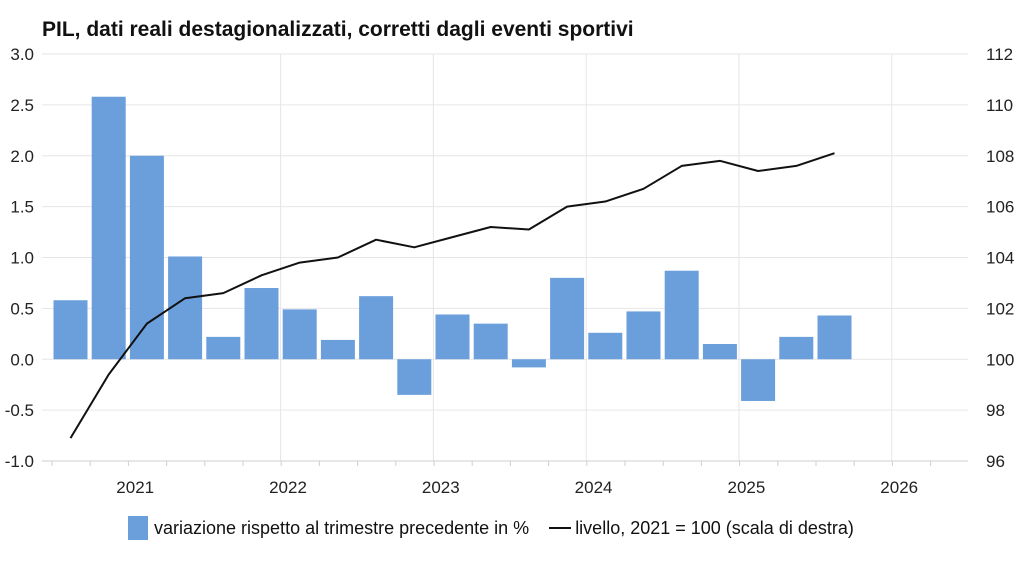 This screenshot has height=576, width=1024. Describe the element at coordinates (138, 528) in the screenshot. I see `legend-bar-swatch` at that location.